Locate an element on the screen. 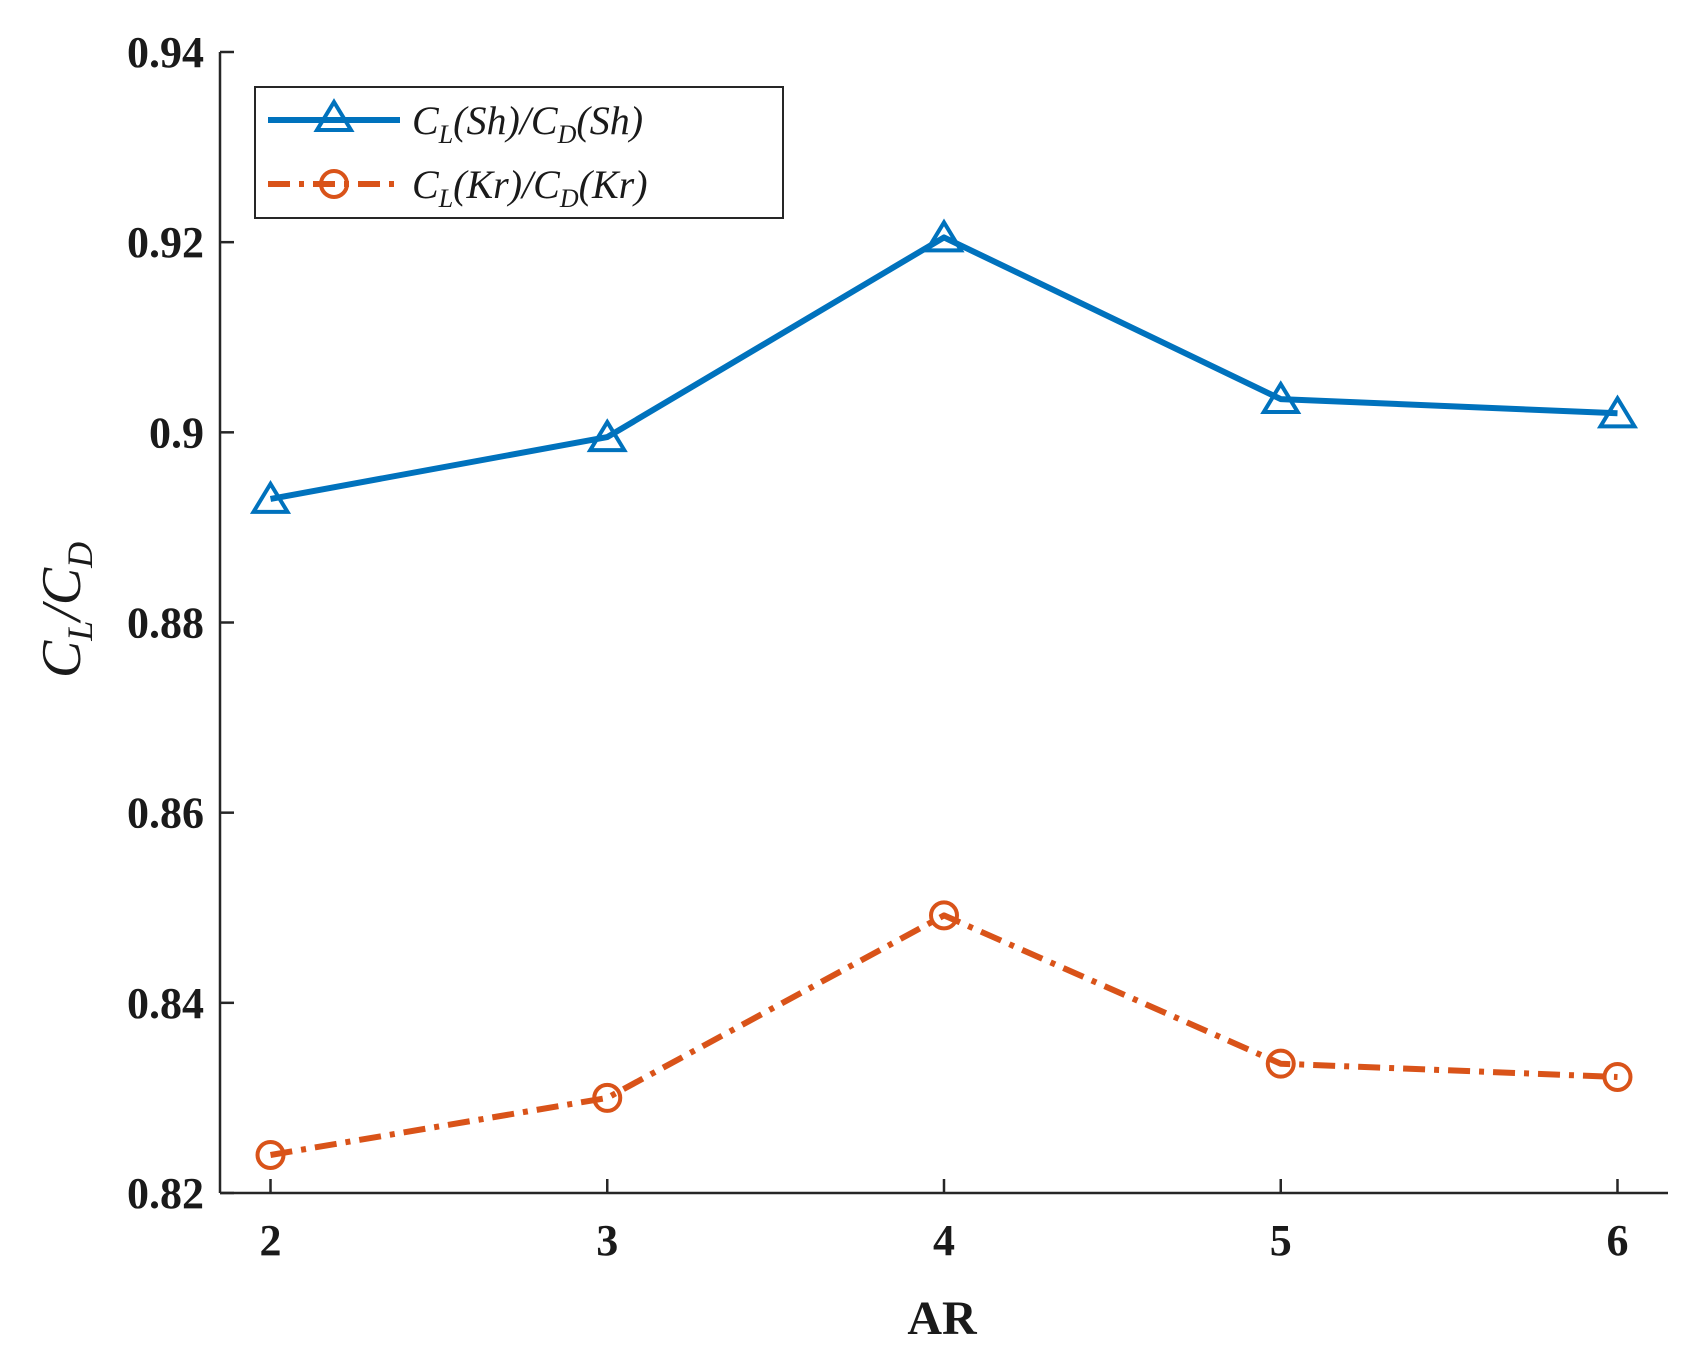 The height and width of the screenshot is (1356, 1681). y-axis-title: CL/CD is located at coordinates (65, 610).